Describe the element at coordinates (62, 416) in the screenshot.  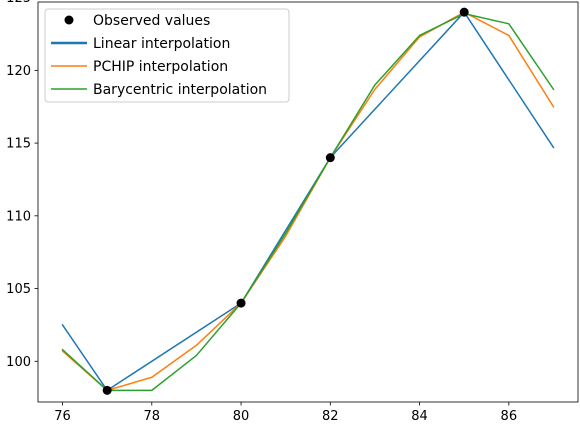
I see `x-tick-label: 76` at that location.